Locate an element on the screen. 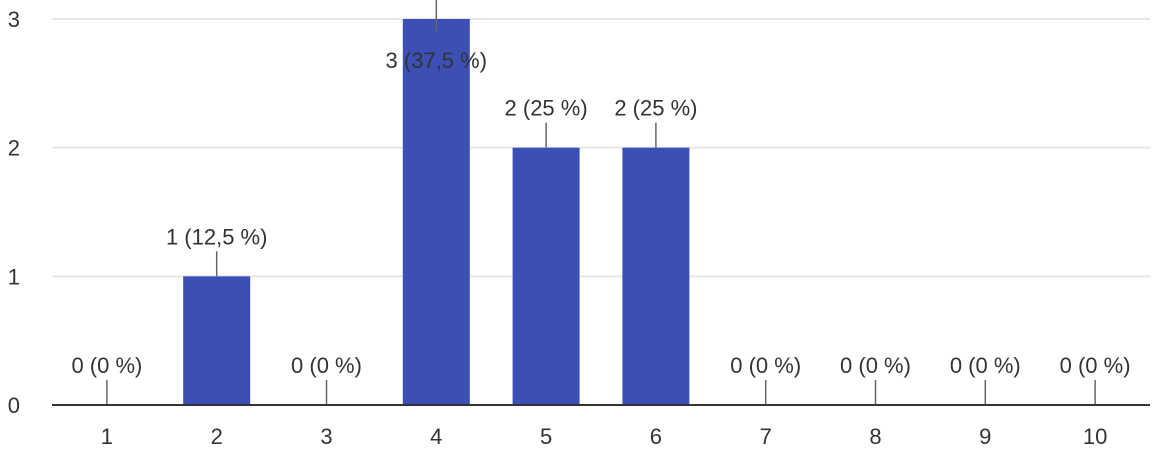  x-tick-label: 6 is located at coordinates (656, 436).